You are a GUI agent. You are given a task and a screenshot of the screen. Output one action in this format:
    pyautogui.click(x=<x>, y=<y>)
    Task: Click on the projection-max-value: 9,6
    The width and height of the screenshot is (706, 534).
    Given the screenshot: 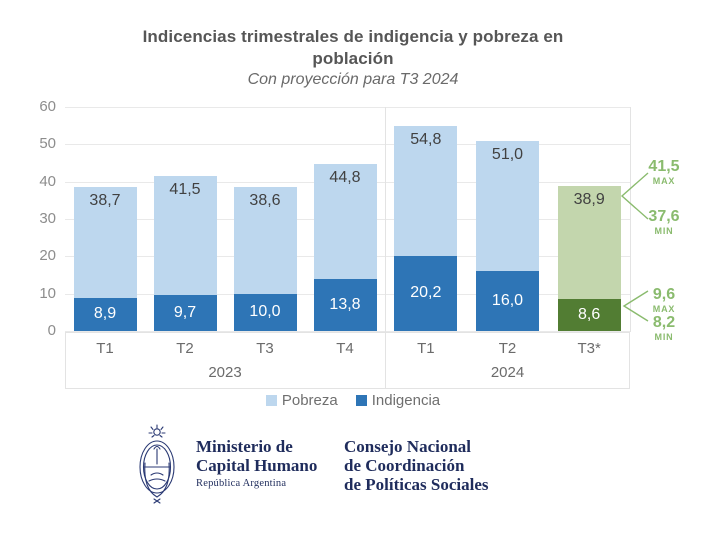 What is the action you would take?
    pyautogui.click(x=664, y=294)
    